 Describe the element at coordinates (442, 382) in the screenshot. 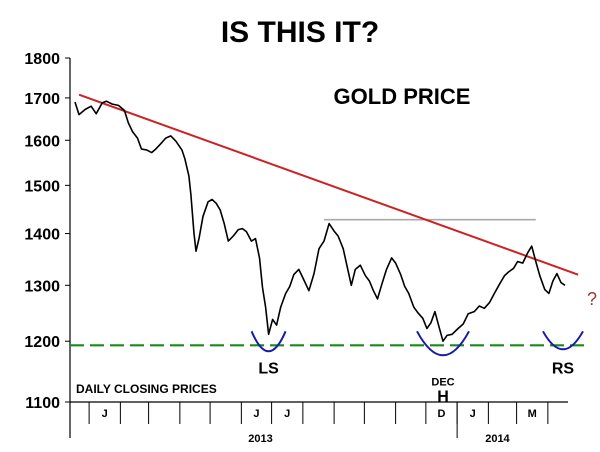

I see `pattern-sub-label: DEC` at that location.